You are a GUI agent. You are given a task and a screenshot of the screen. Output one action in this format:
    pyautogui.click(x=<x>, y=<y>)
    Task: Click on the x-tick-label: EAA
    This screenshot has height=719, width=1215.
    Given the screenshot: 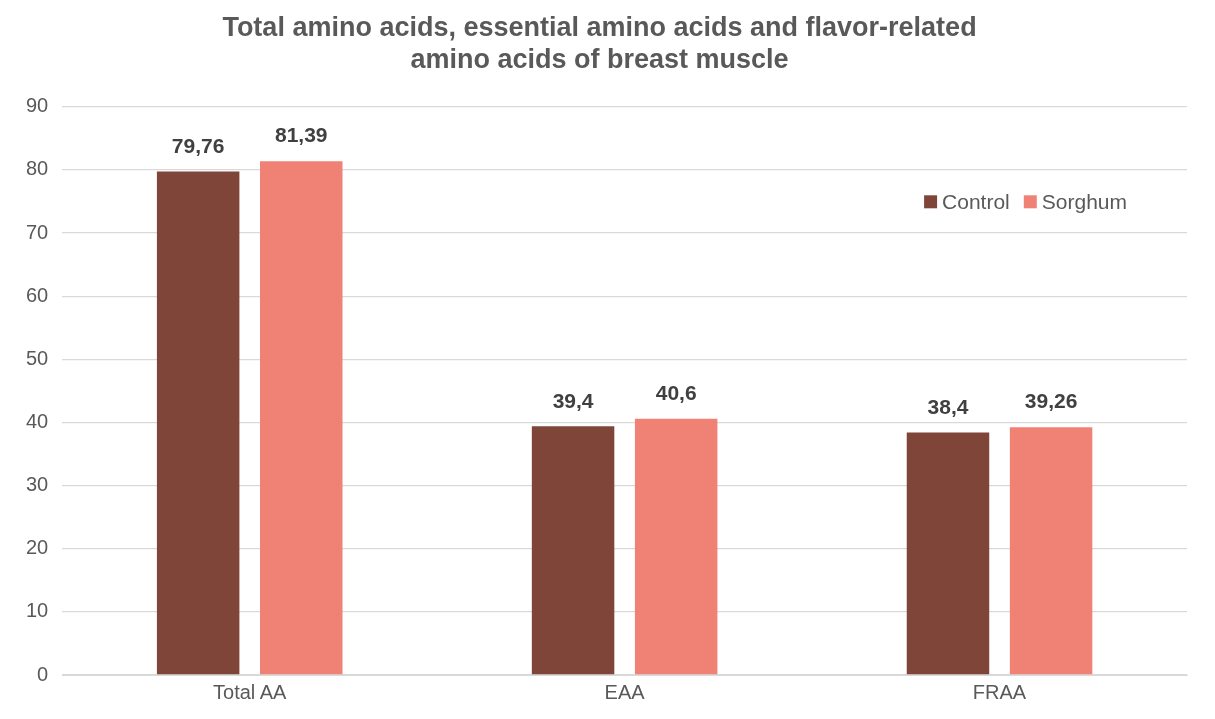 What is the action you would take?
    pyautogui.click(x=625, y=691)
    